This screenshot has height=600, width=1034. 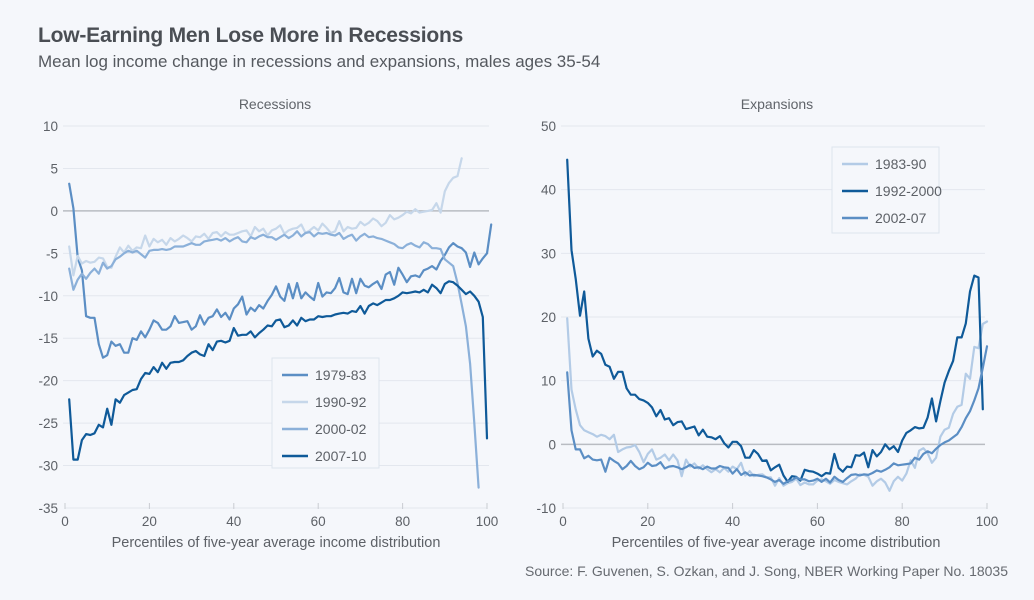 What do you see at coordinates (901, 164) in the screenshot?
I see `legend-label: 1983-90` at bounding box center [901, 164].